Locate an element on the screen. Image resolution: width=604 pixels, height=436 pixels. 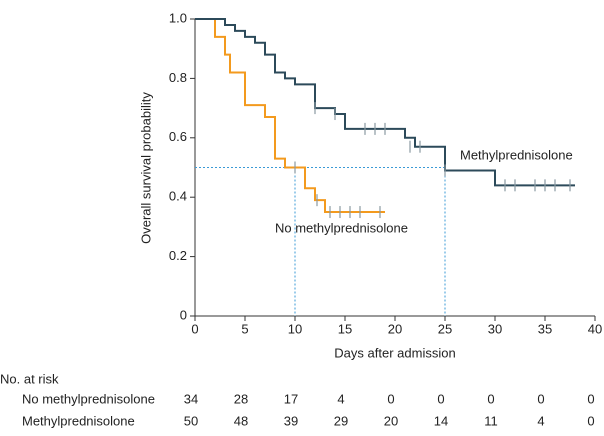
y-tick-label: 0.2 is located at coordinates (178, 255).